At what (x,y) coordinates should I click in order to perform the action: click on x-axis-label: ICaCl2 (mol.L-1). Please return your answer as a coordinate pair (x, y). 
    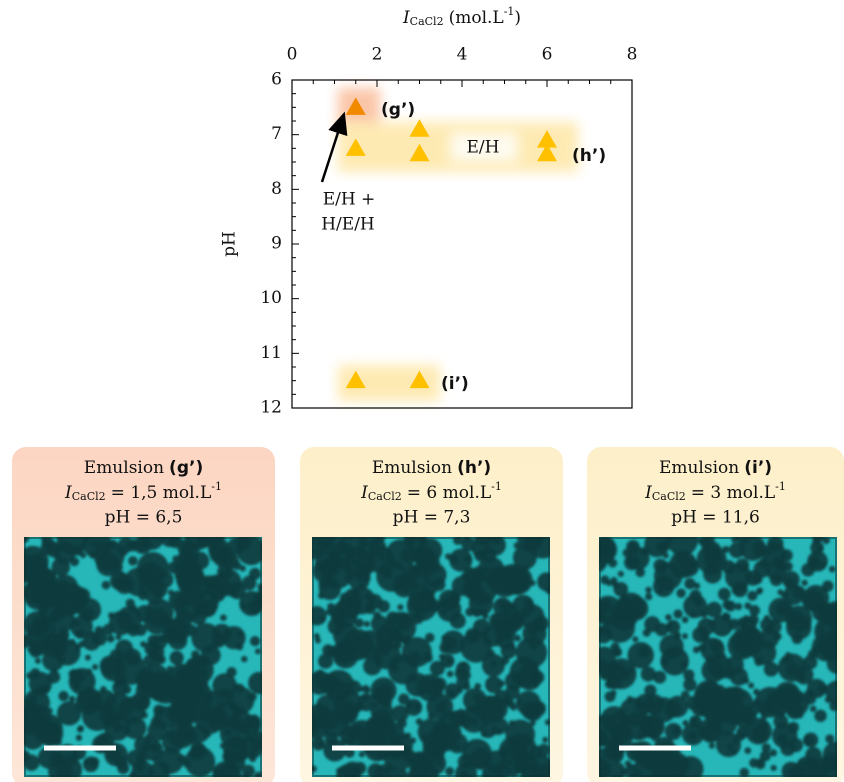
    Looking at the image, I should click on (461, 16).